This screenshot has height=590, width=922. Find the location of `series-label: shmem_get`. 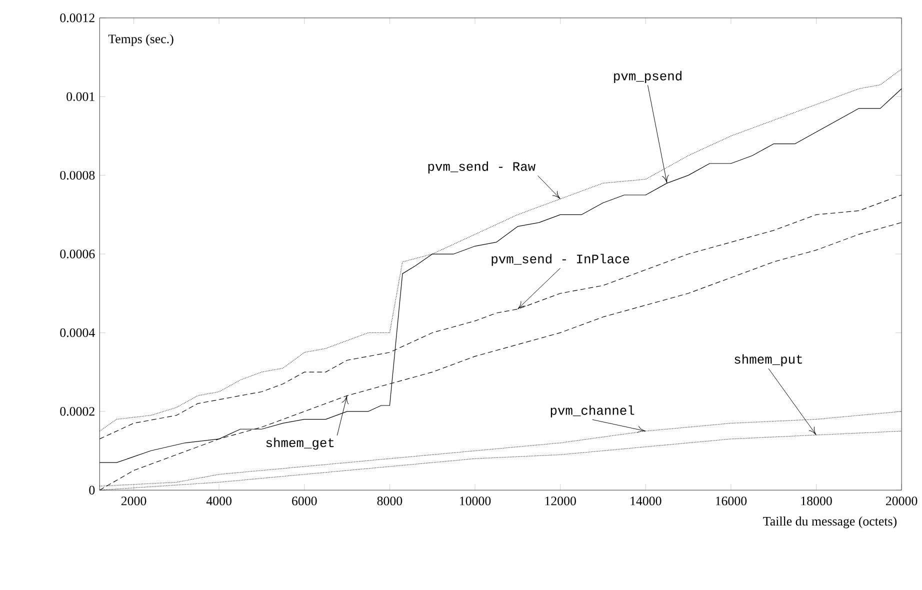

series-label: shmem_get is located at coordinates (300, 444).